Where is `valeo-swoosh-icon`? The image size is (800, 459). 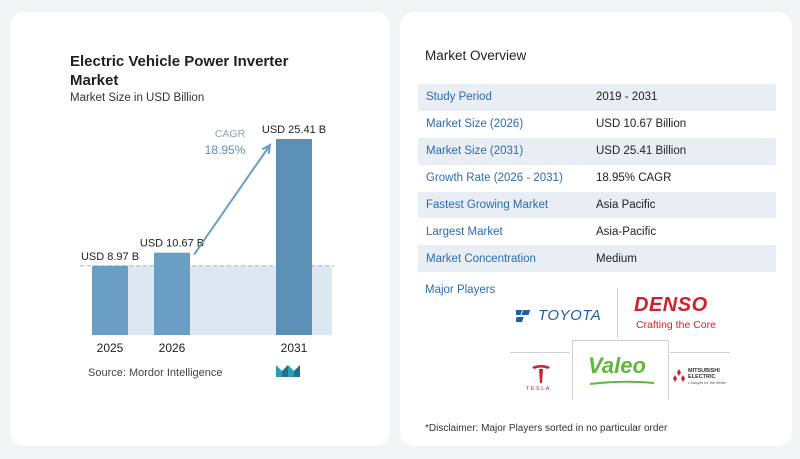 valeo-swoosh-icon is located at coordinates (622, 382).